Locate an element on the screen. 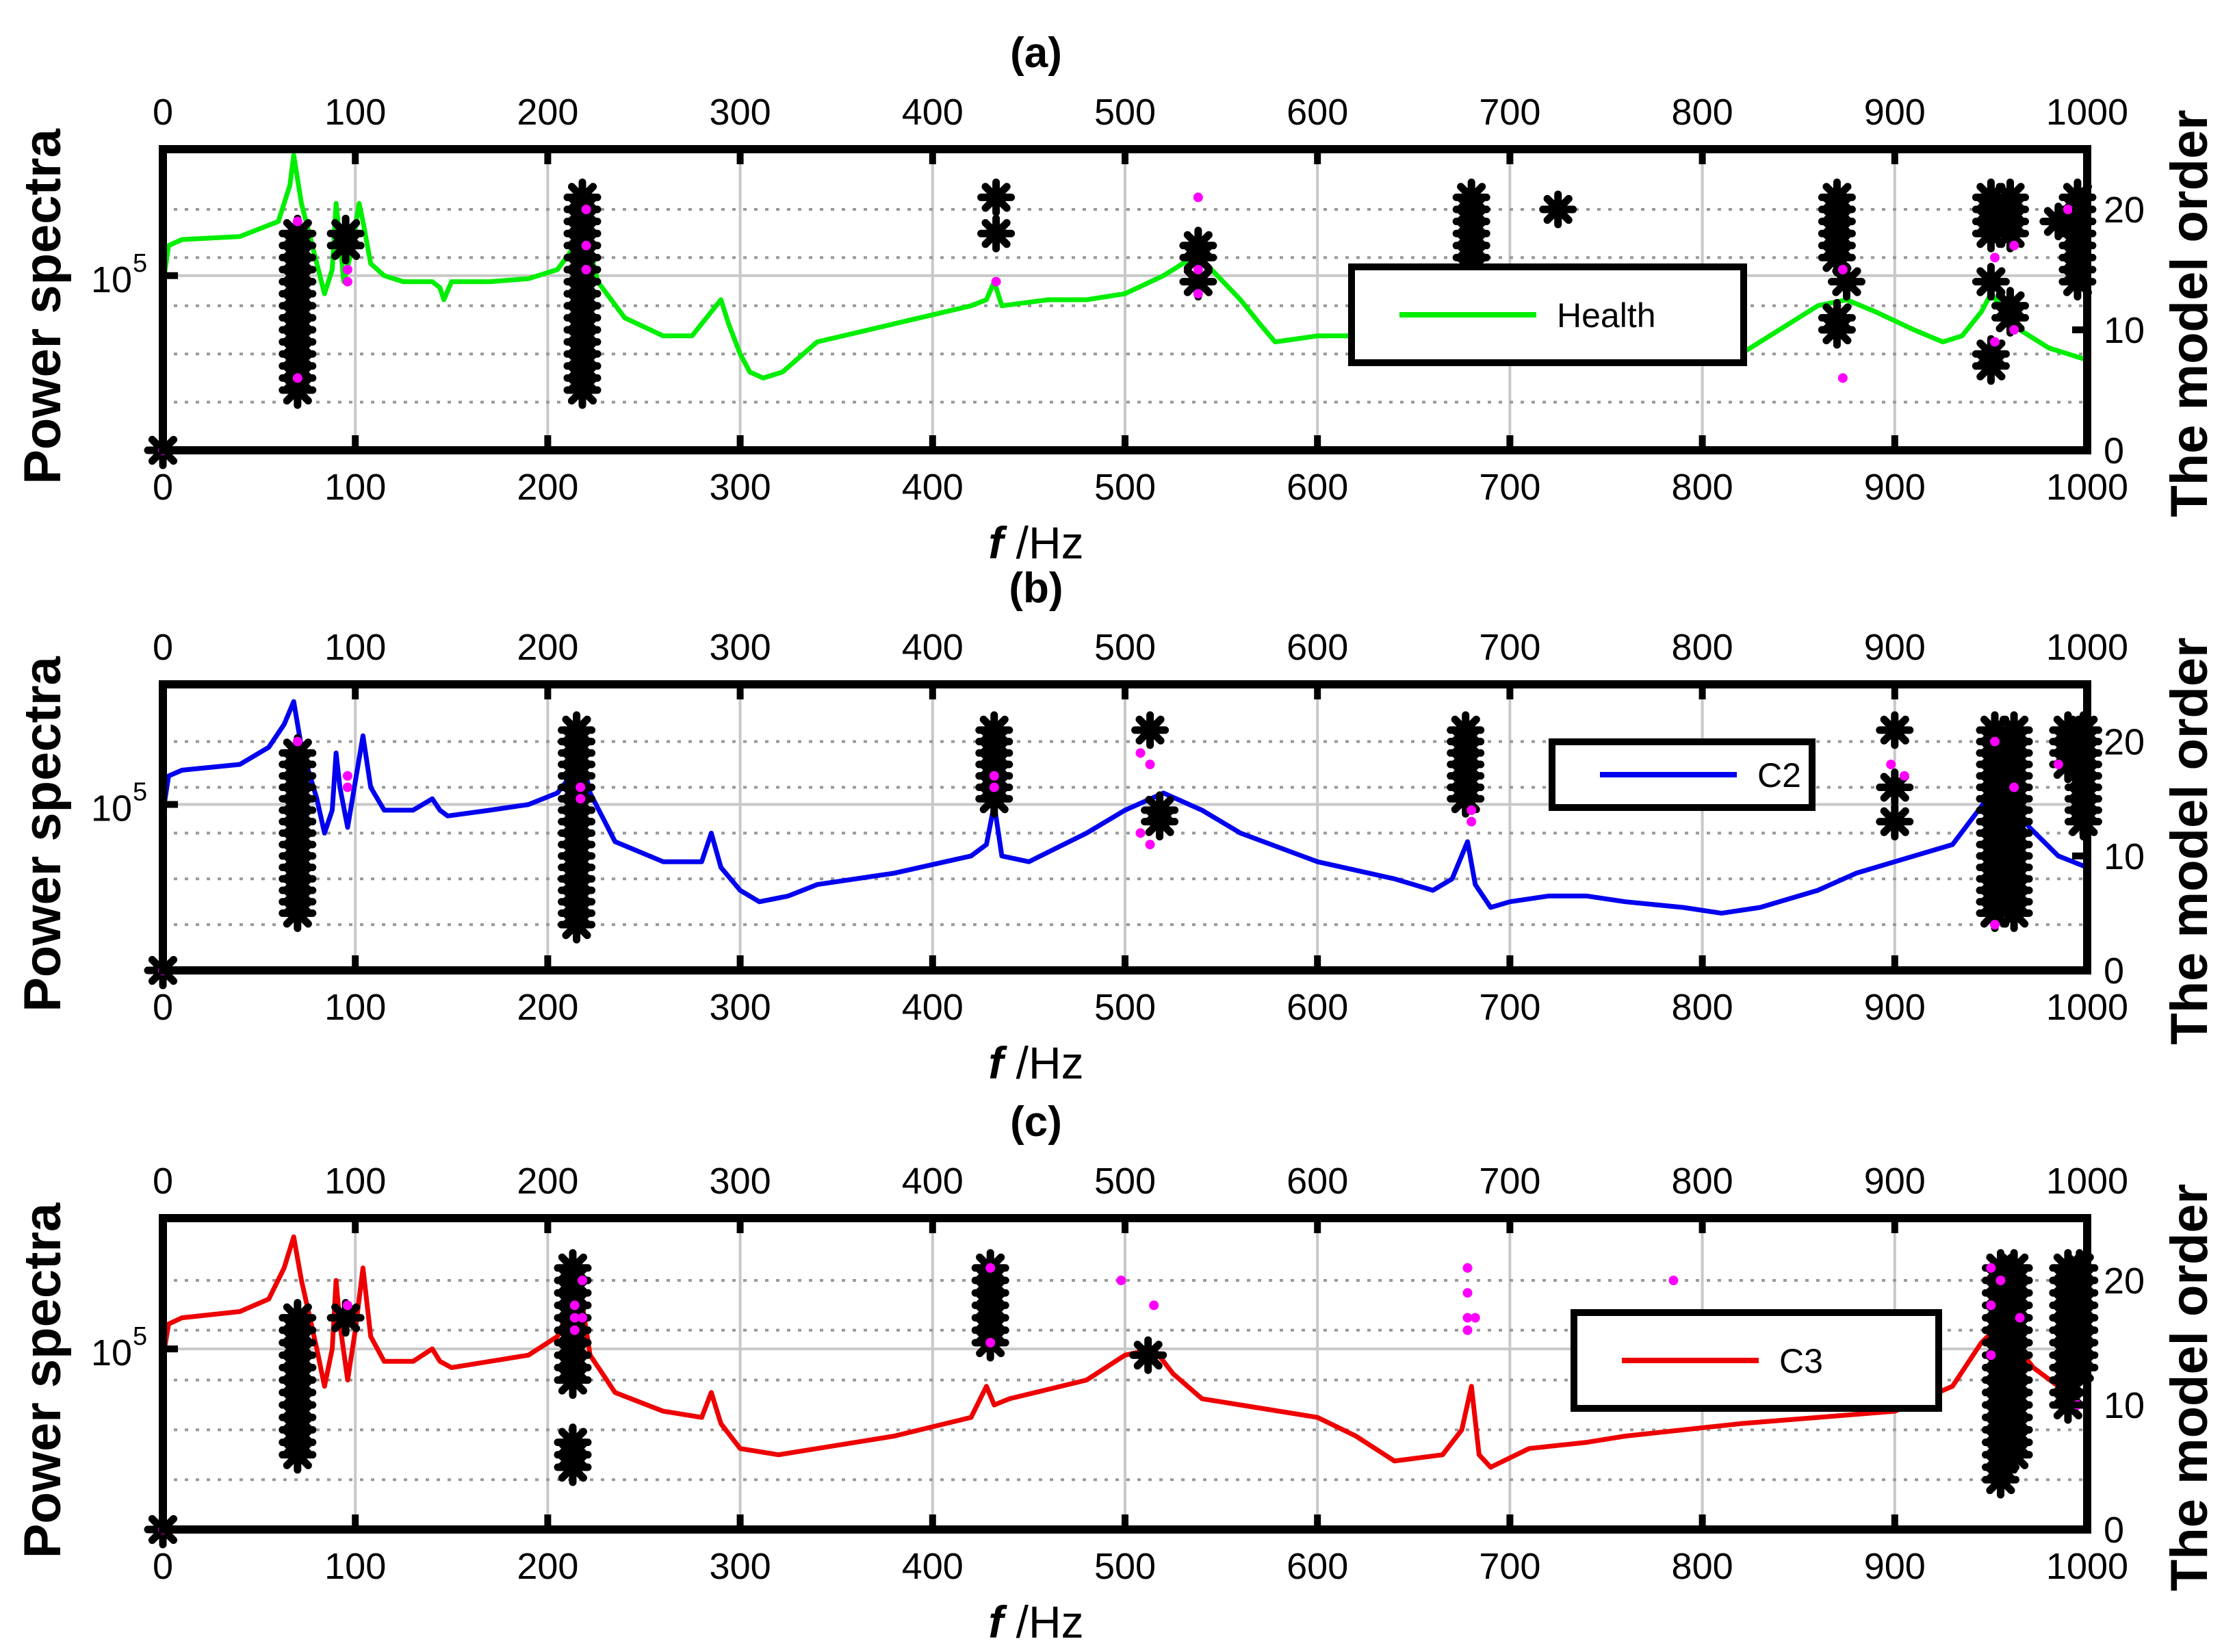  panel-title: (a) is located at coordinates (1036, 53).